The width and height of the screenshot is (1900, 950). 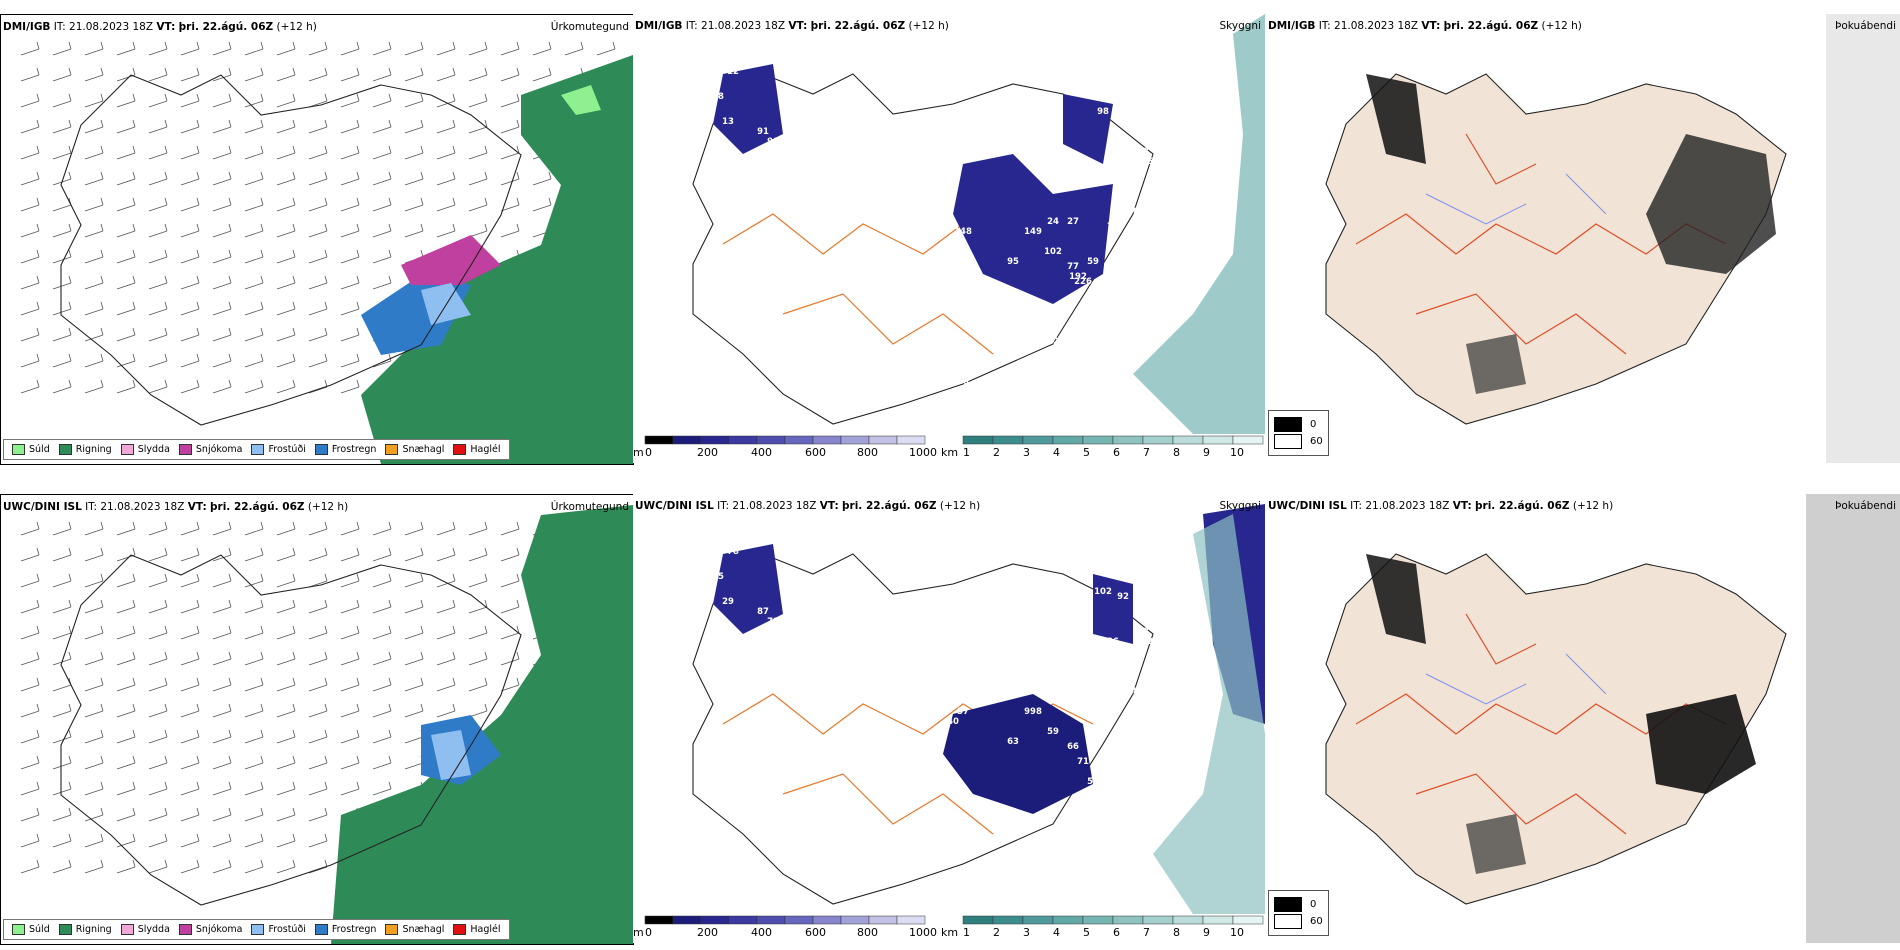 What do you see at coordinates (31, 929) in the screenshot?
I see `legend-item: Súld` at bounding box center [31, 929].